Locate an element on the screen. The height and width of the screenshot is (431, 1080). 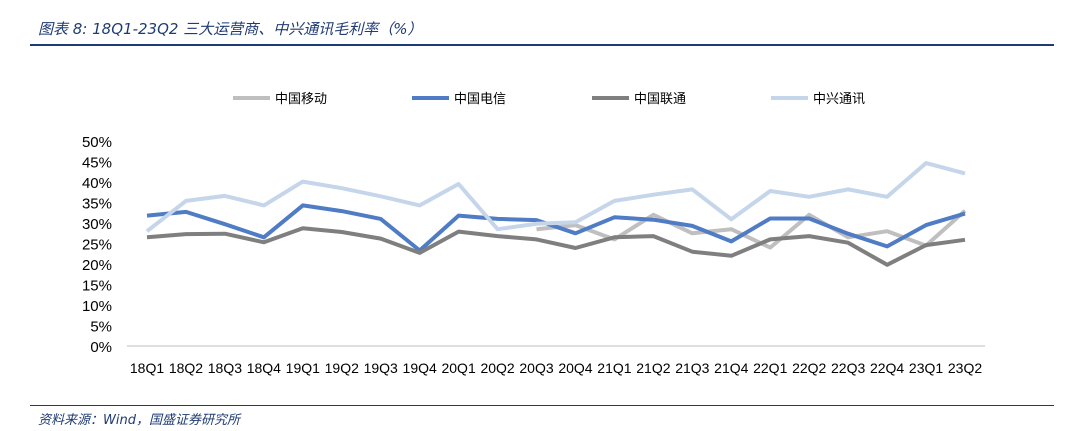
y-tick-label: 30% is located at coordinates (97, 224).